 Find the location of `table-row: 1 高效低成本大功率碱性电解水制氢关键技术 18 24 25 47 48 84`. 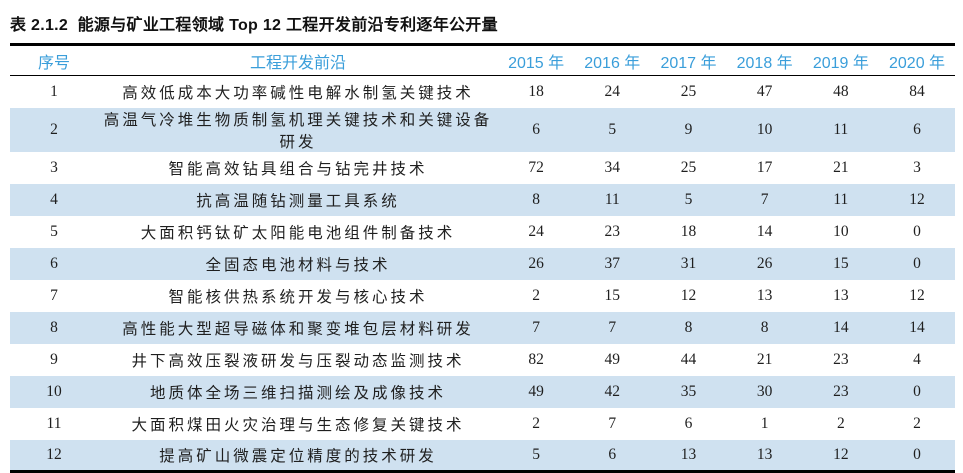

table-row: 1 高效低成本大功率碱性电解水制氢关键技术 18 24 25 47 48 84 is located at coordinates (482, 92).